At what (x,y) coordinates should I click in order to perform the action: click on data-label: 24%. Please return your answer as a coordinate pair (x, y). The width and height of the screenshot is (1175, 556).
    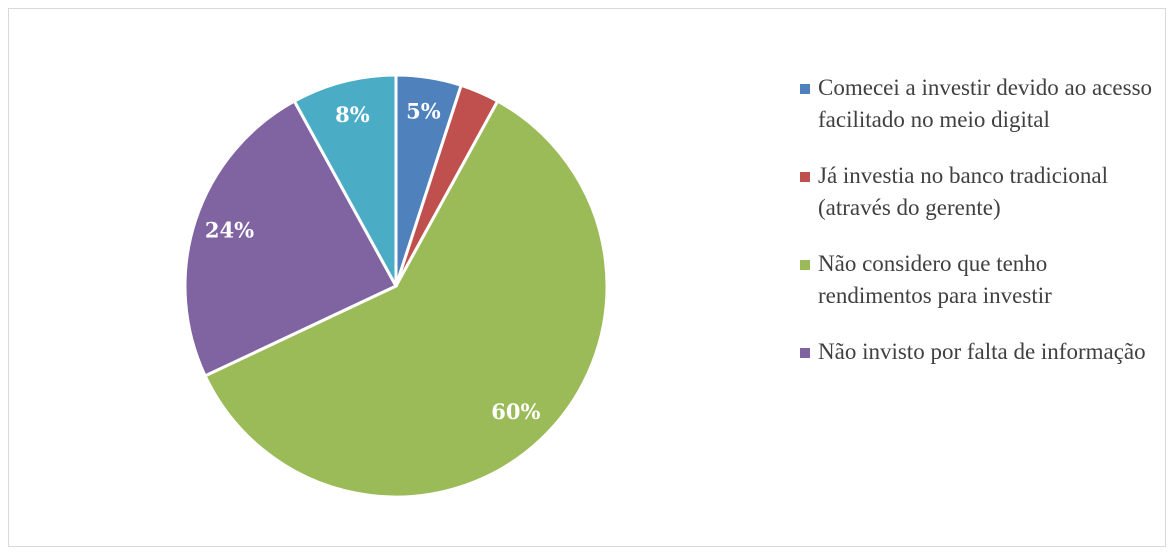
    Looking at the image, I should click on (229, 229).